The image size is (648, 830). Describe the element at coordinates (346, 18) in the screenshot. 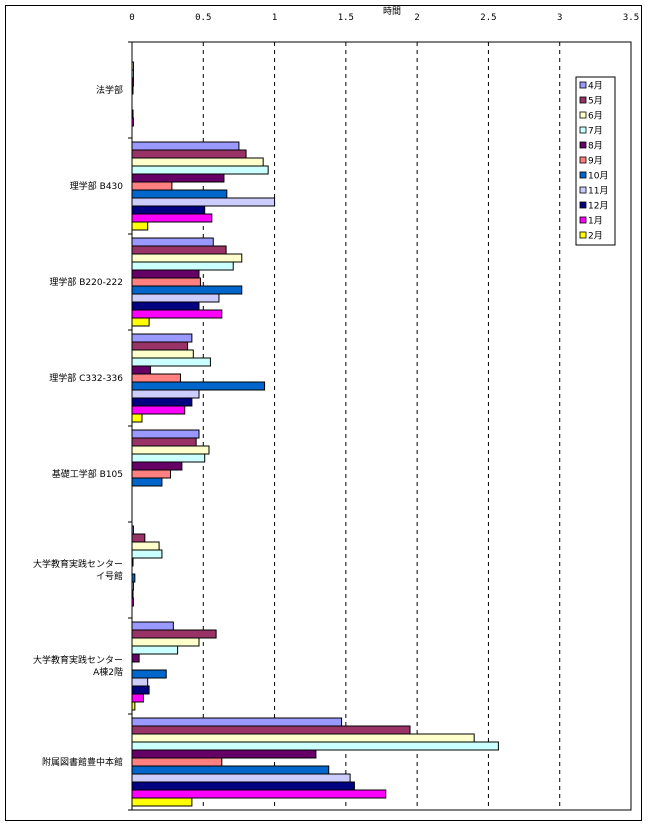

I see `x-tick-label: 1.5` at that location.